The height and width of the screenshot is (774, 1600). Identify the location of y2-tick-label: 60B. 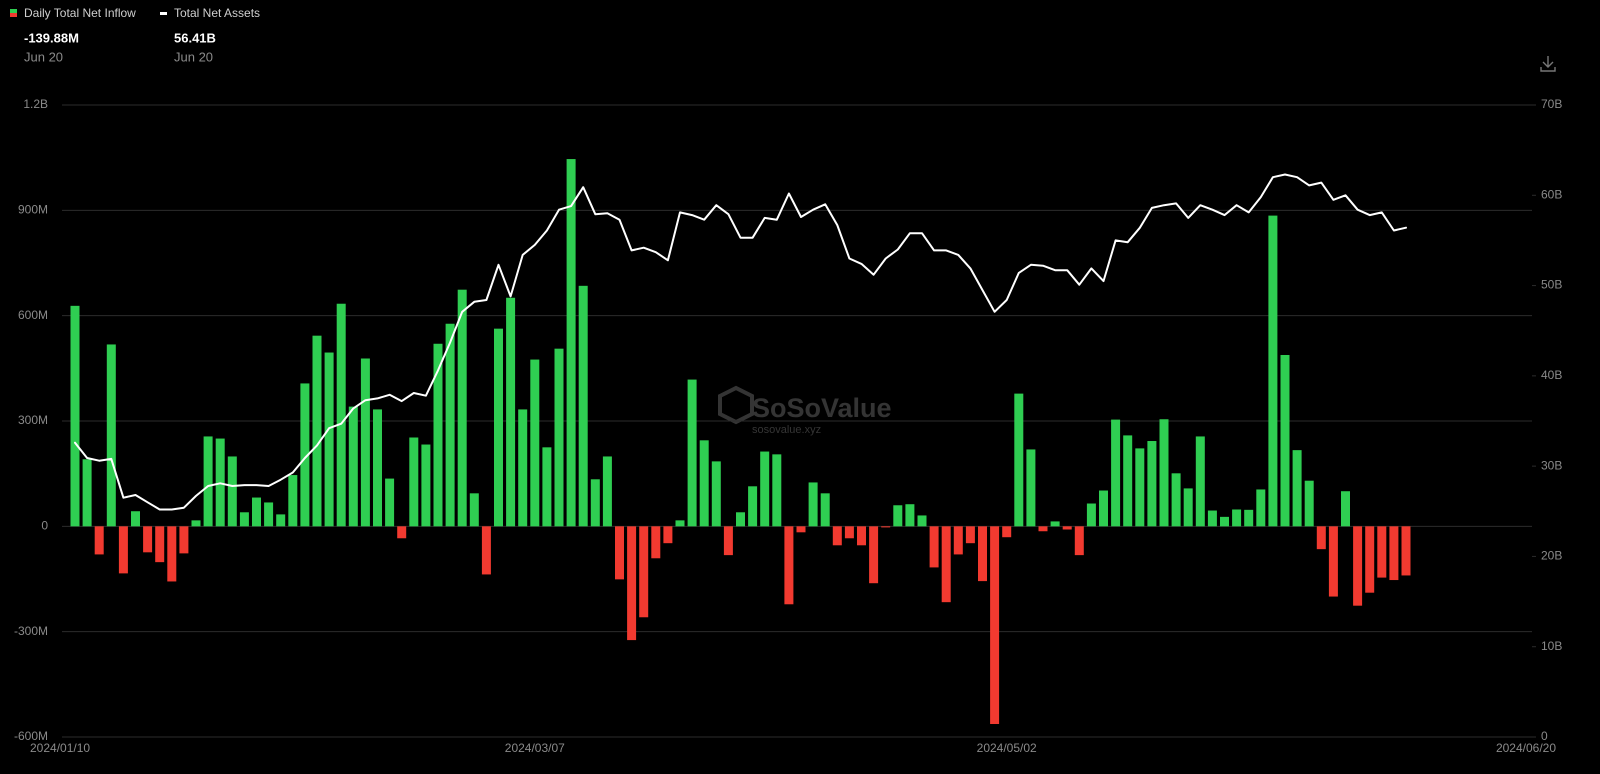
(1551, 194).